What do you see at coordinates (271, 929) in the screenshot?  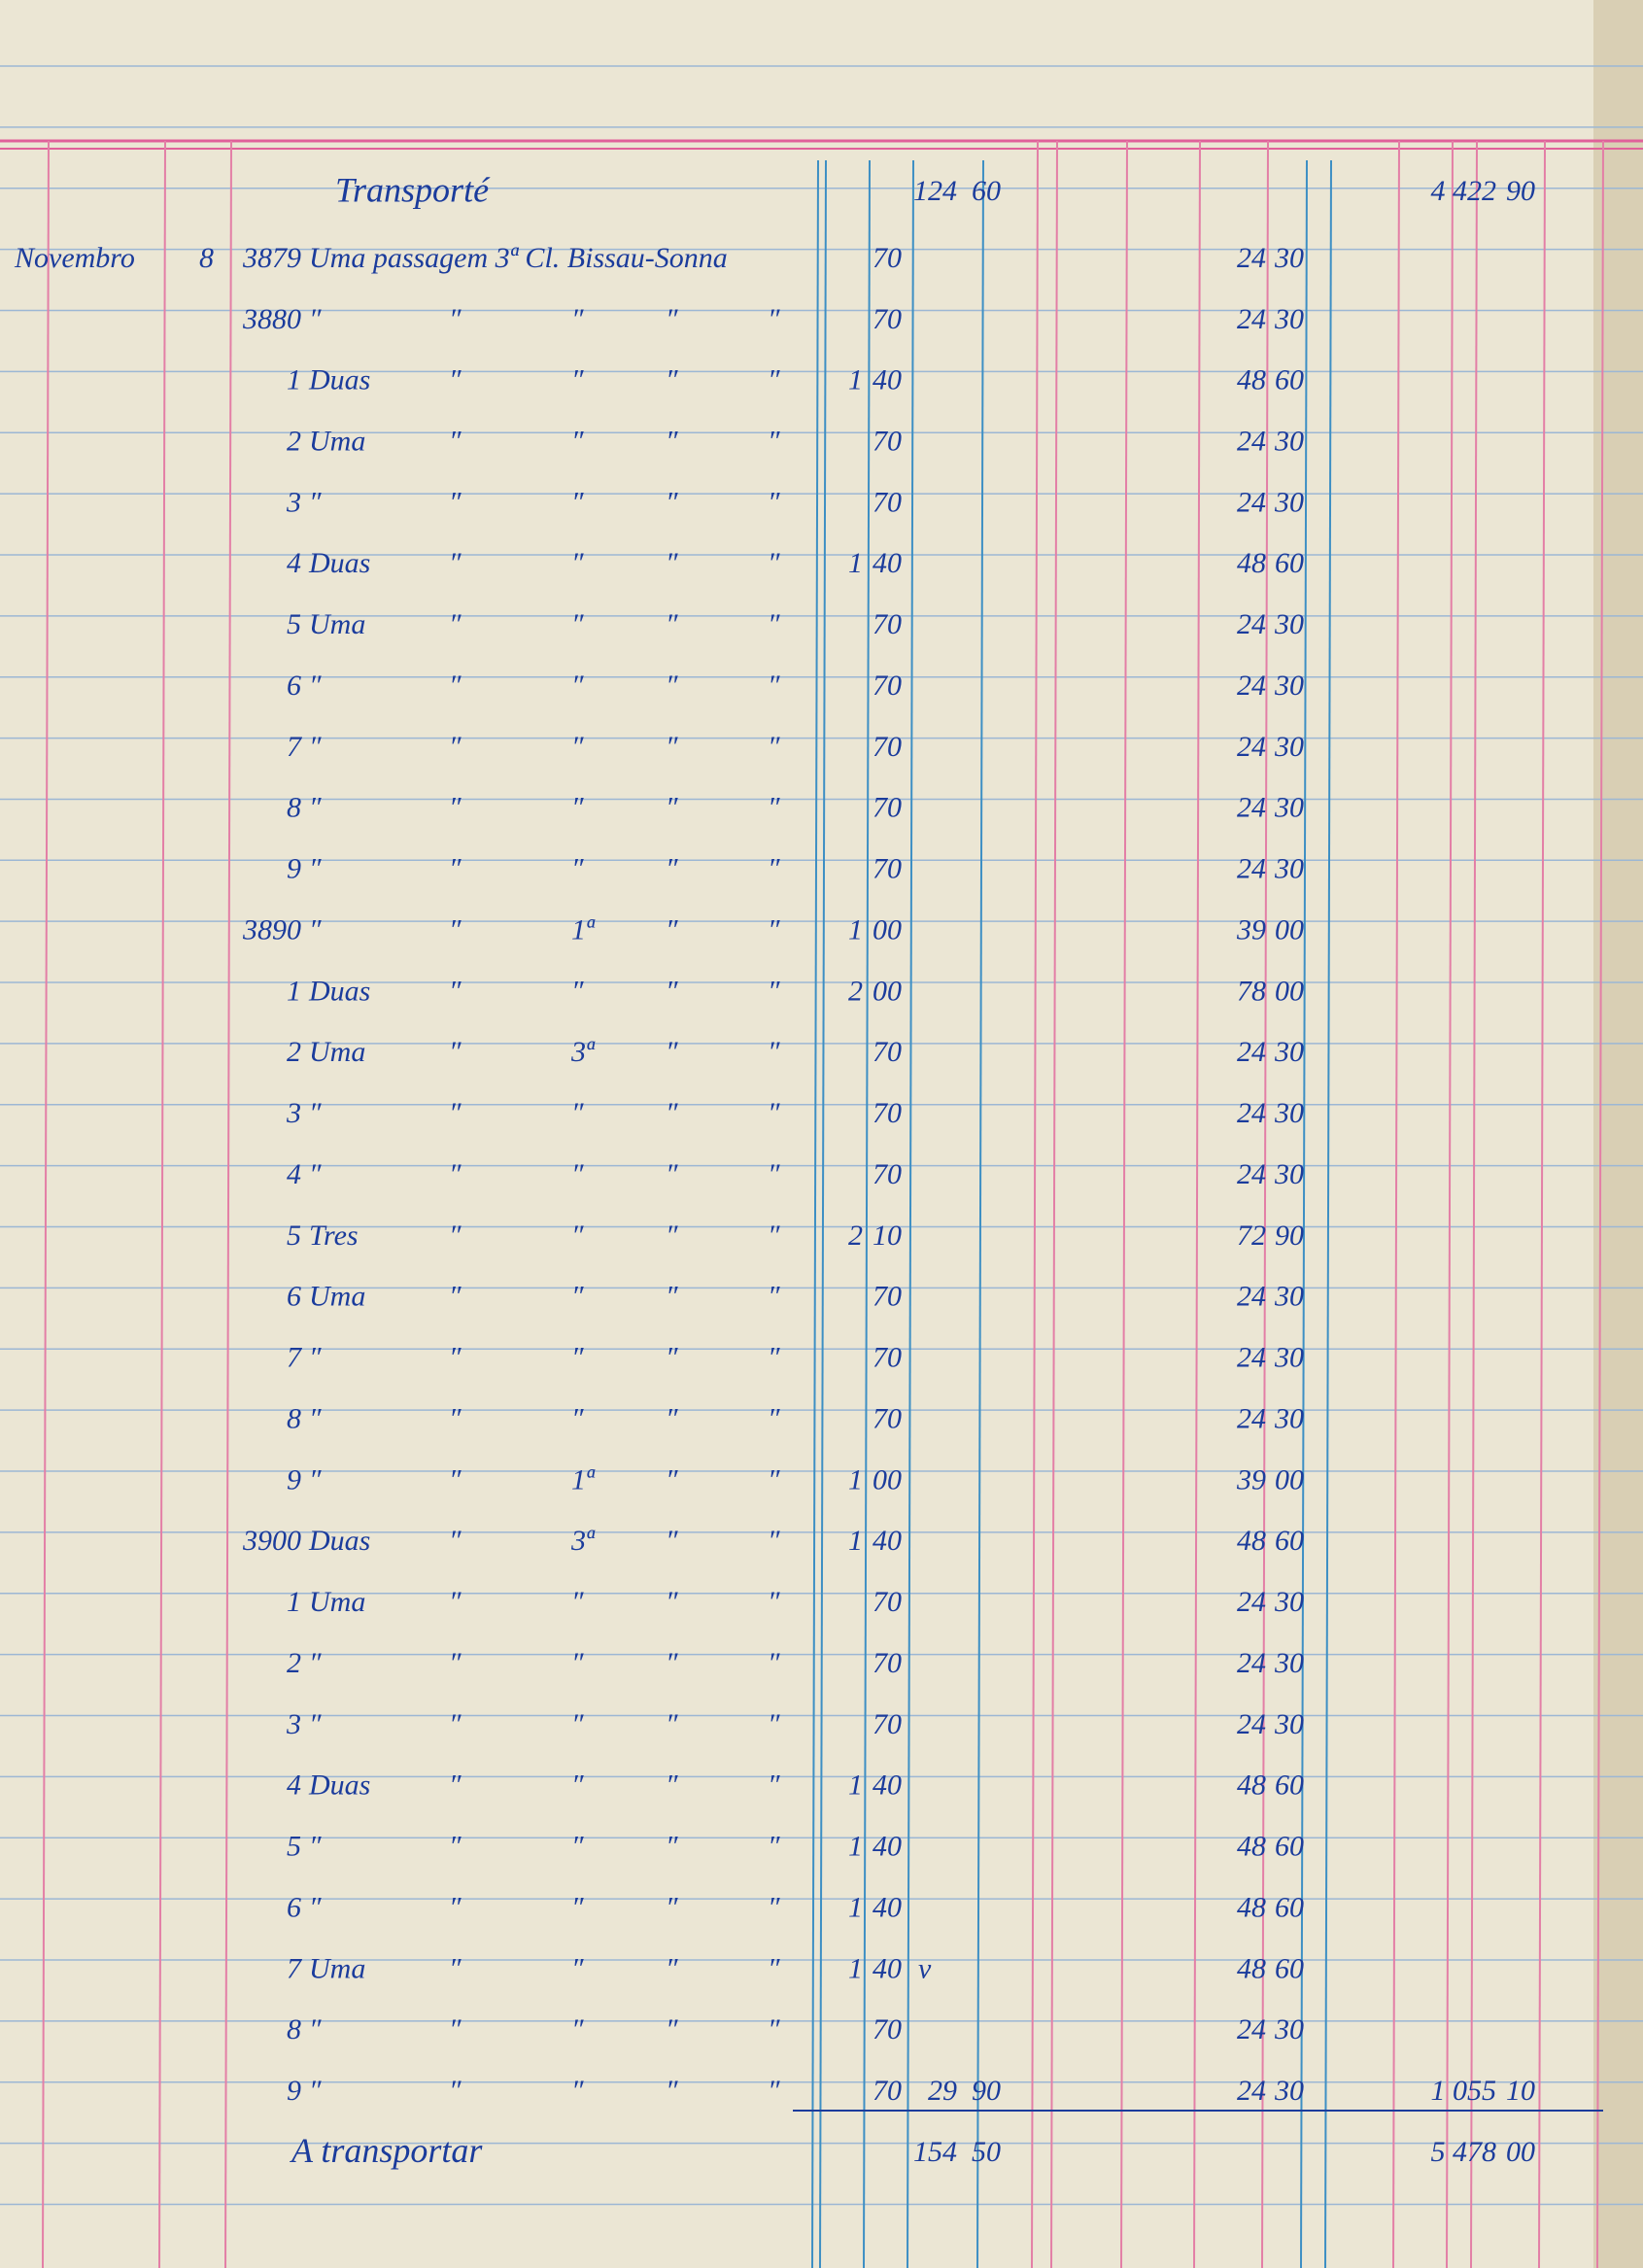 I see `entry-number: 3890` at bounding box center [271, 929].